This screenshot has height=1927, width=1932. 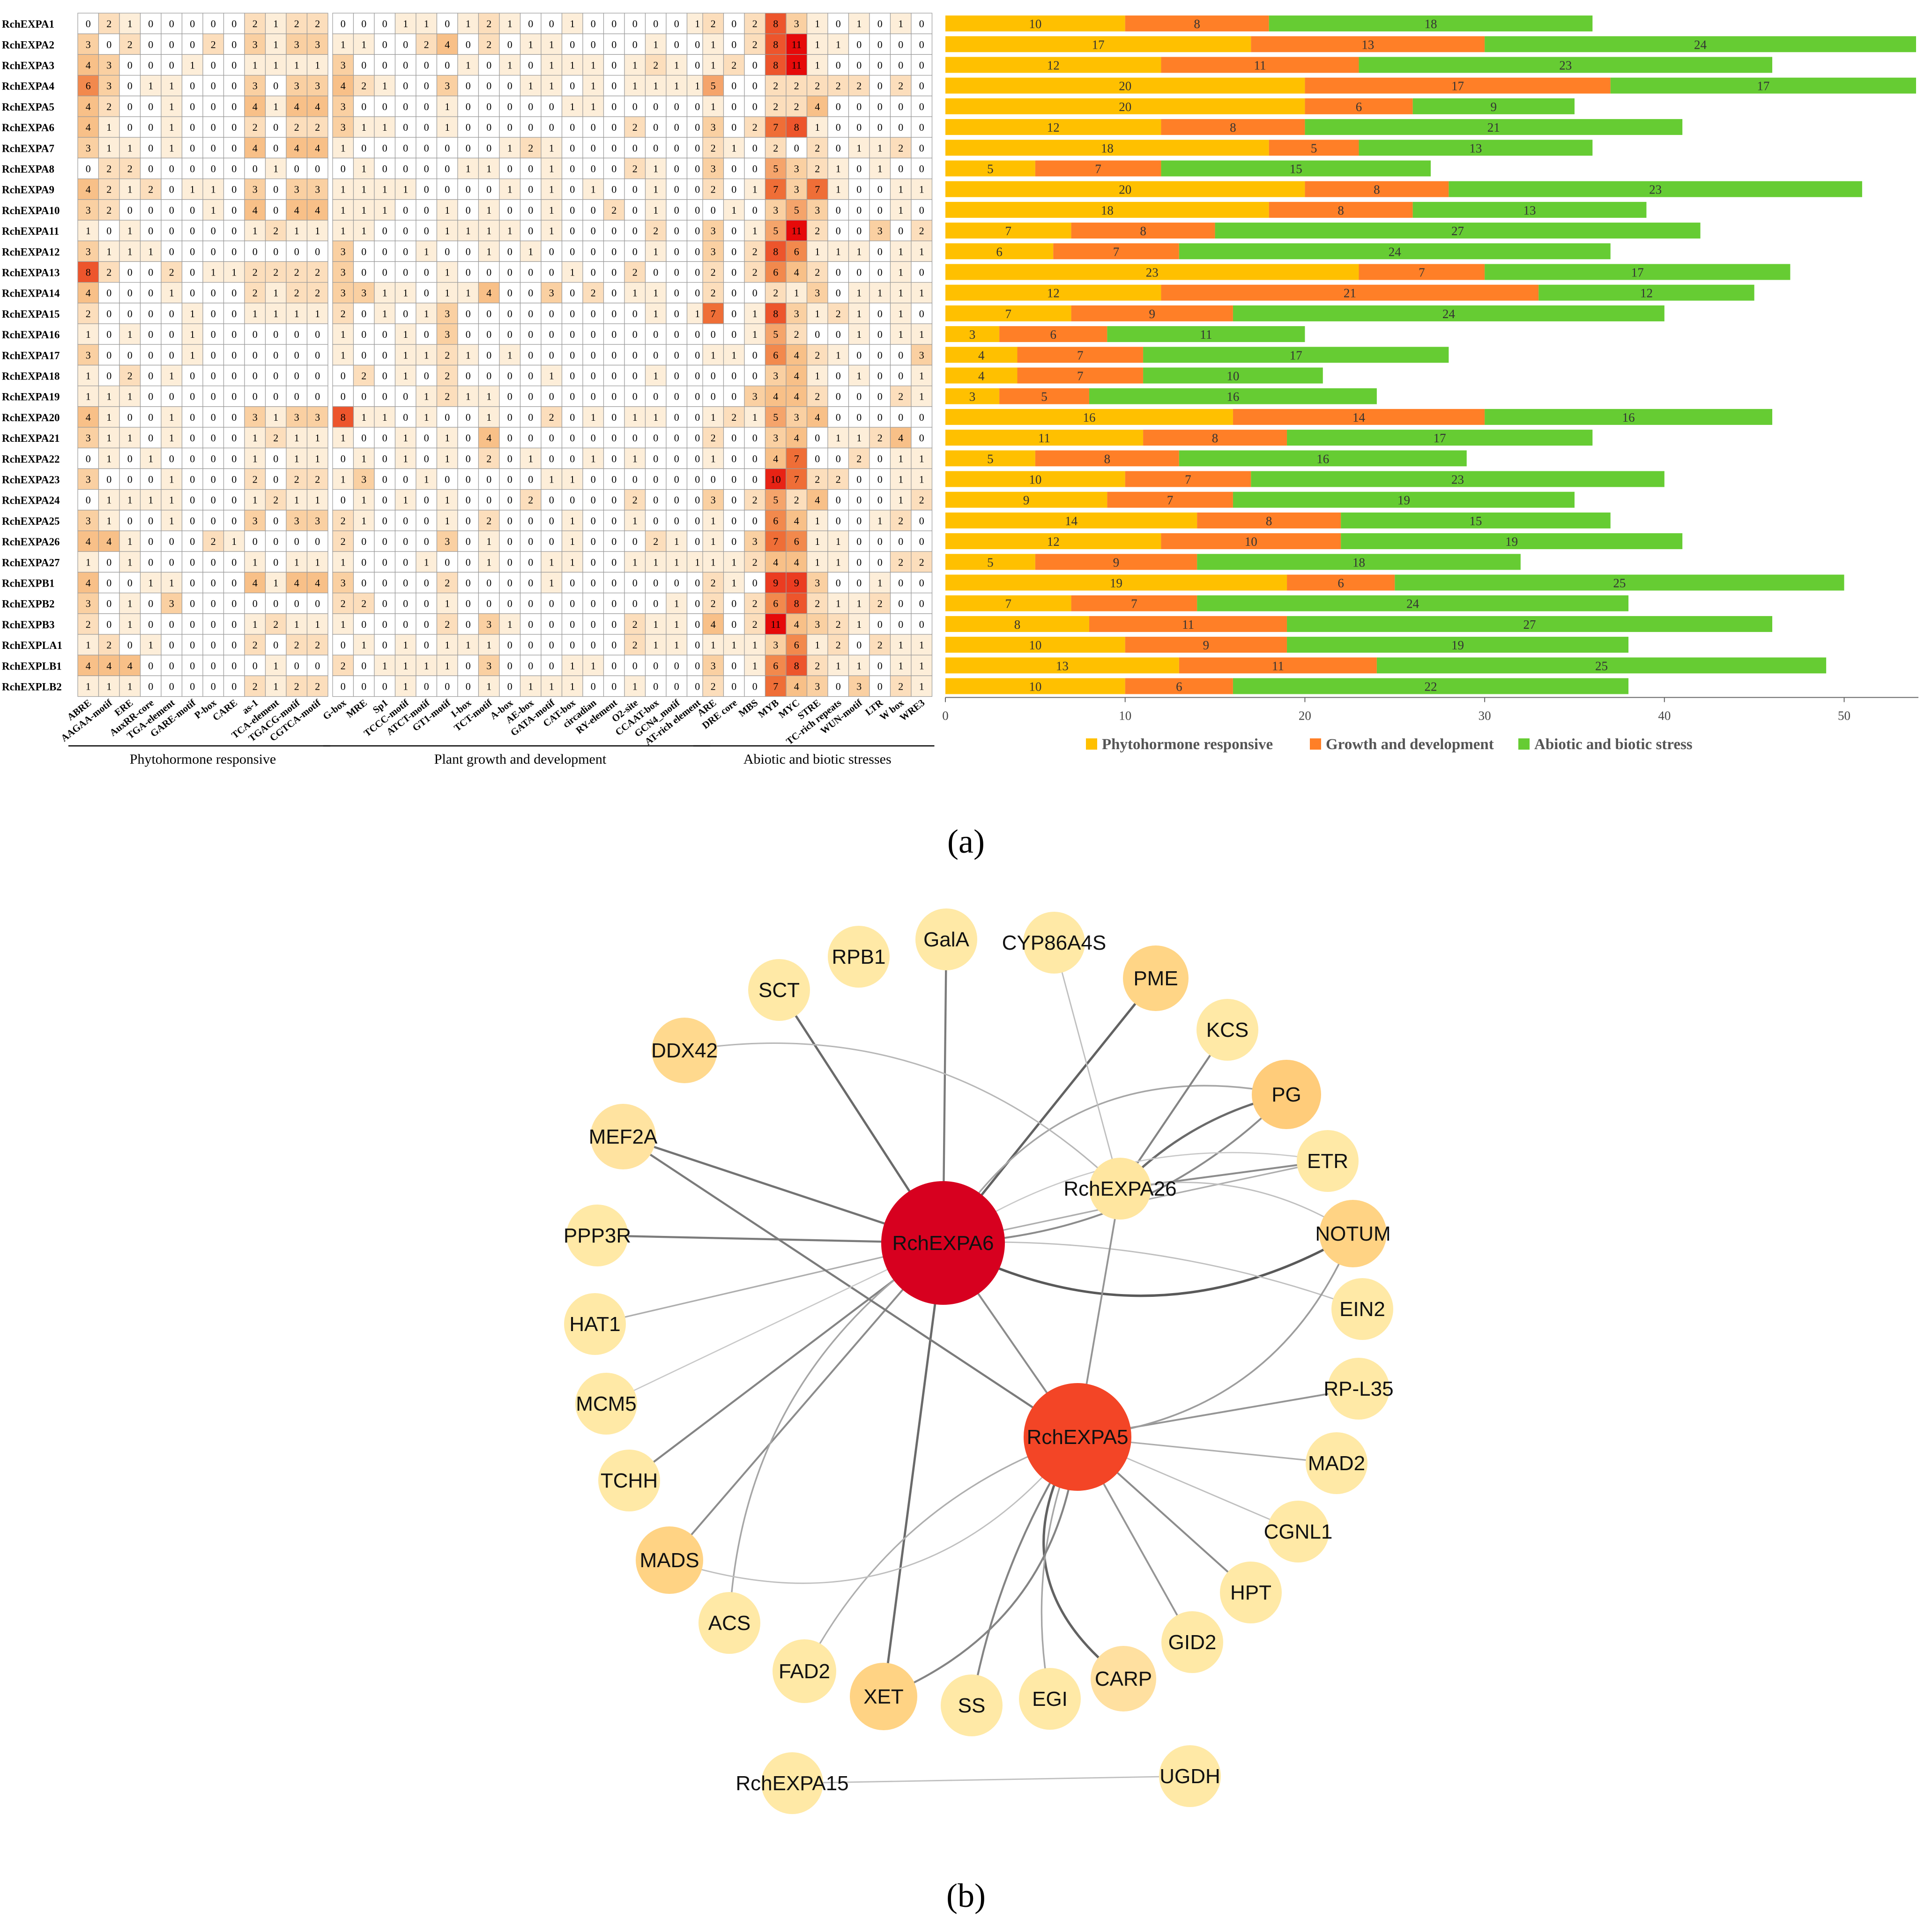 What do you see at coordinates (1119, 1188) in the screenshot?
I see `node-label: RchEXPA26` at bounding box center [1119, 1188].